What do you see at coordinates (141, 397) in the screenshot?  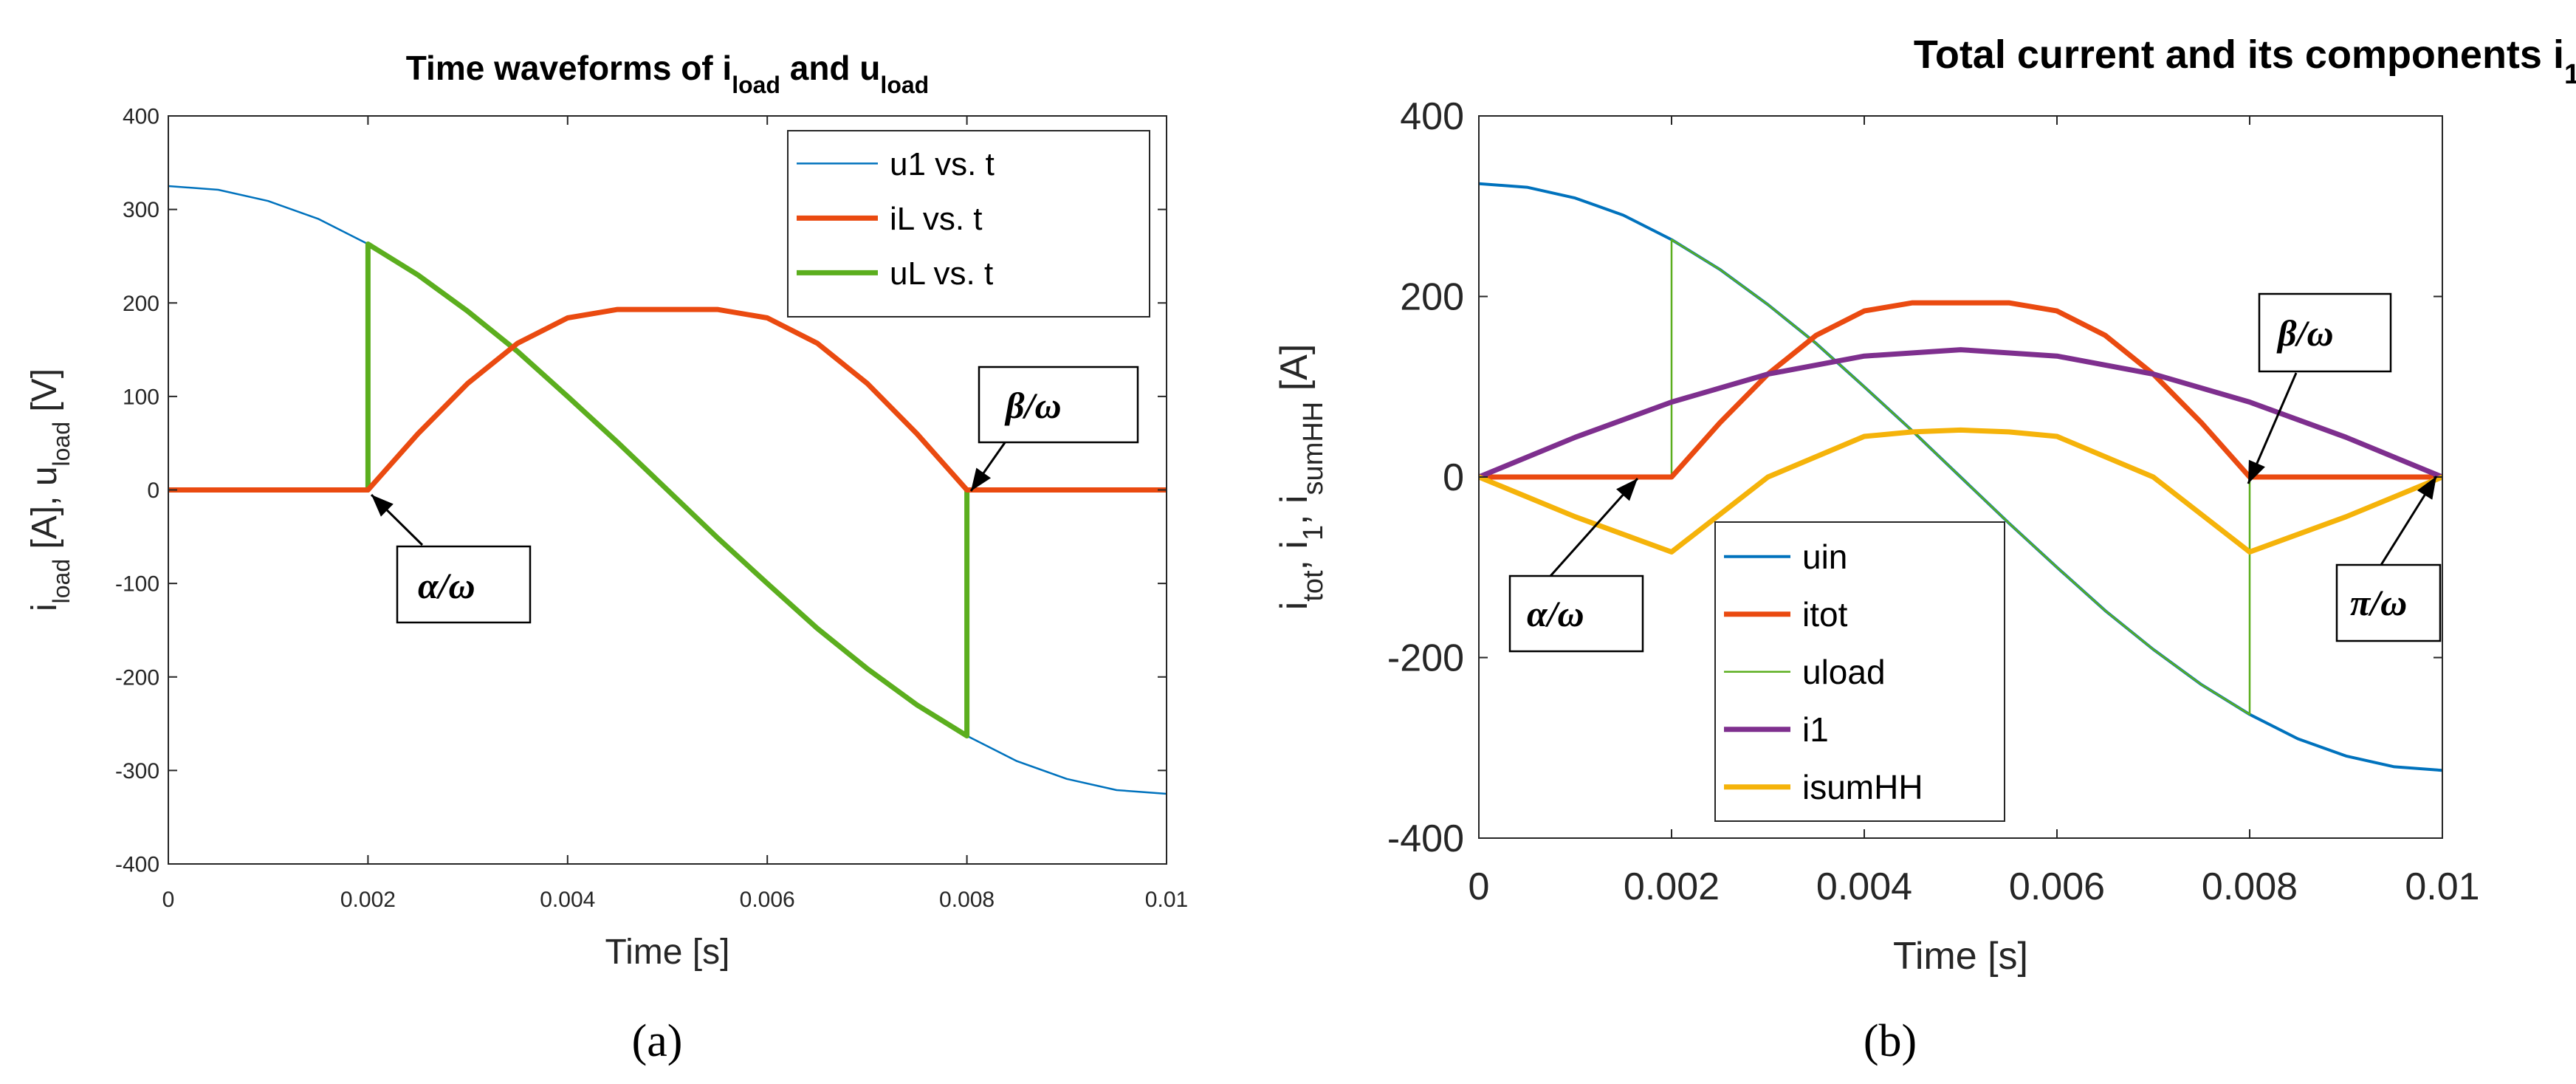 I see `y-tick-label: 100` at bounding box center [141, 397].